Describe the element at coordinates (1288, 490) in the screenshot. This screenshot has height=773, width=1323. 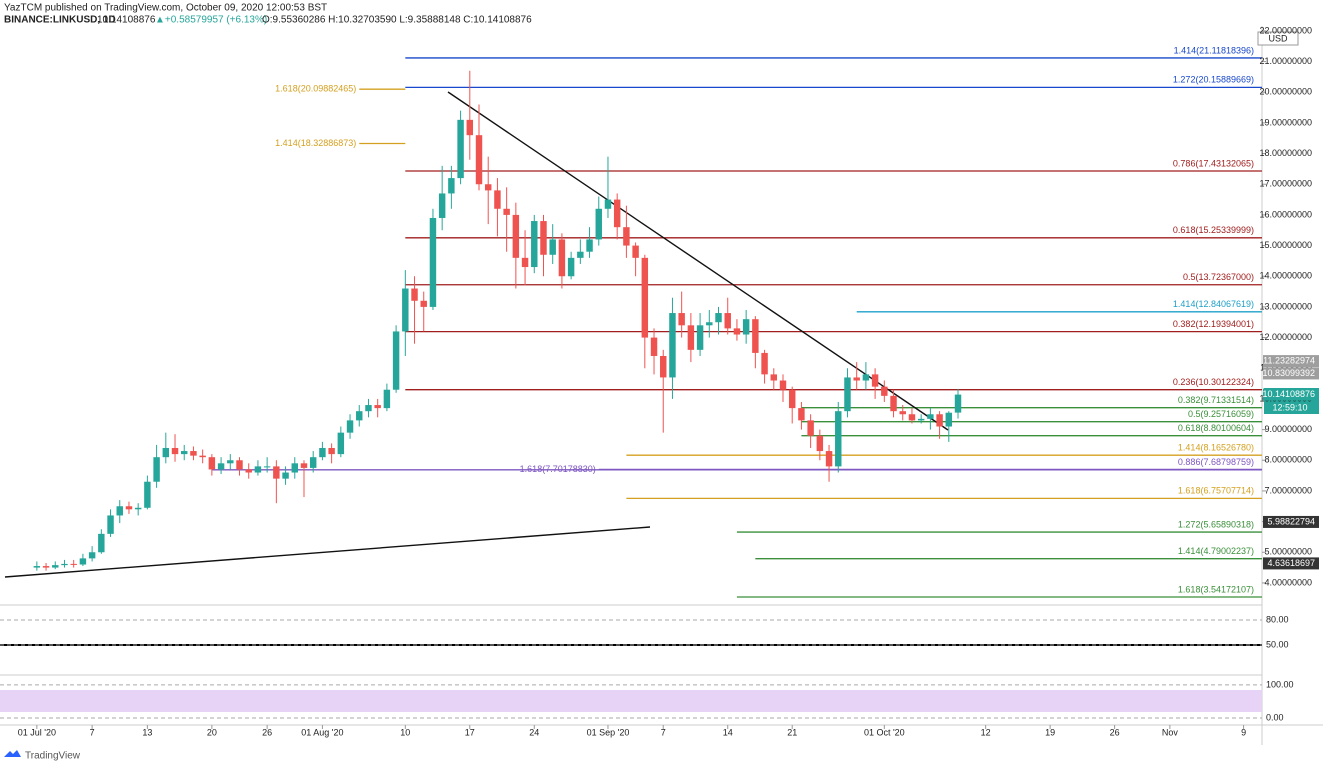
I see `y-tick-label: 7.00000000` at that location.